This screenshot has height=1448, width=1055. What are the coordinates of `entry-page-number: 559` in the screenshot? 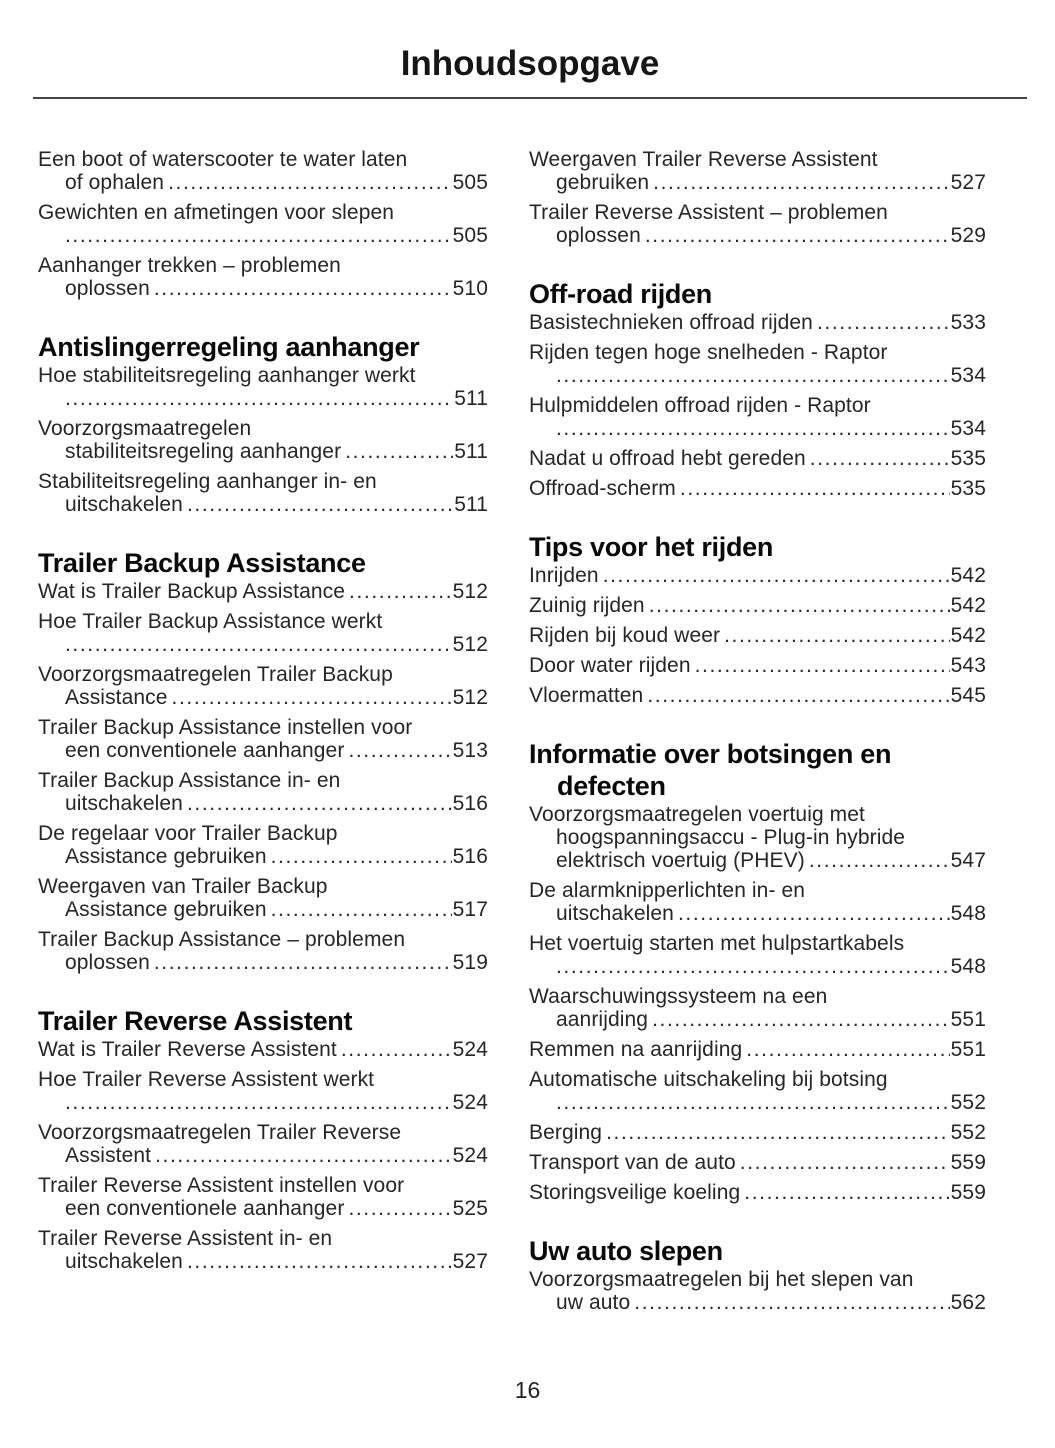 It's located at (968, 1162).